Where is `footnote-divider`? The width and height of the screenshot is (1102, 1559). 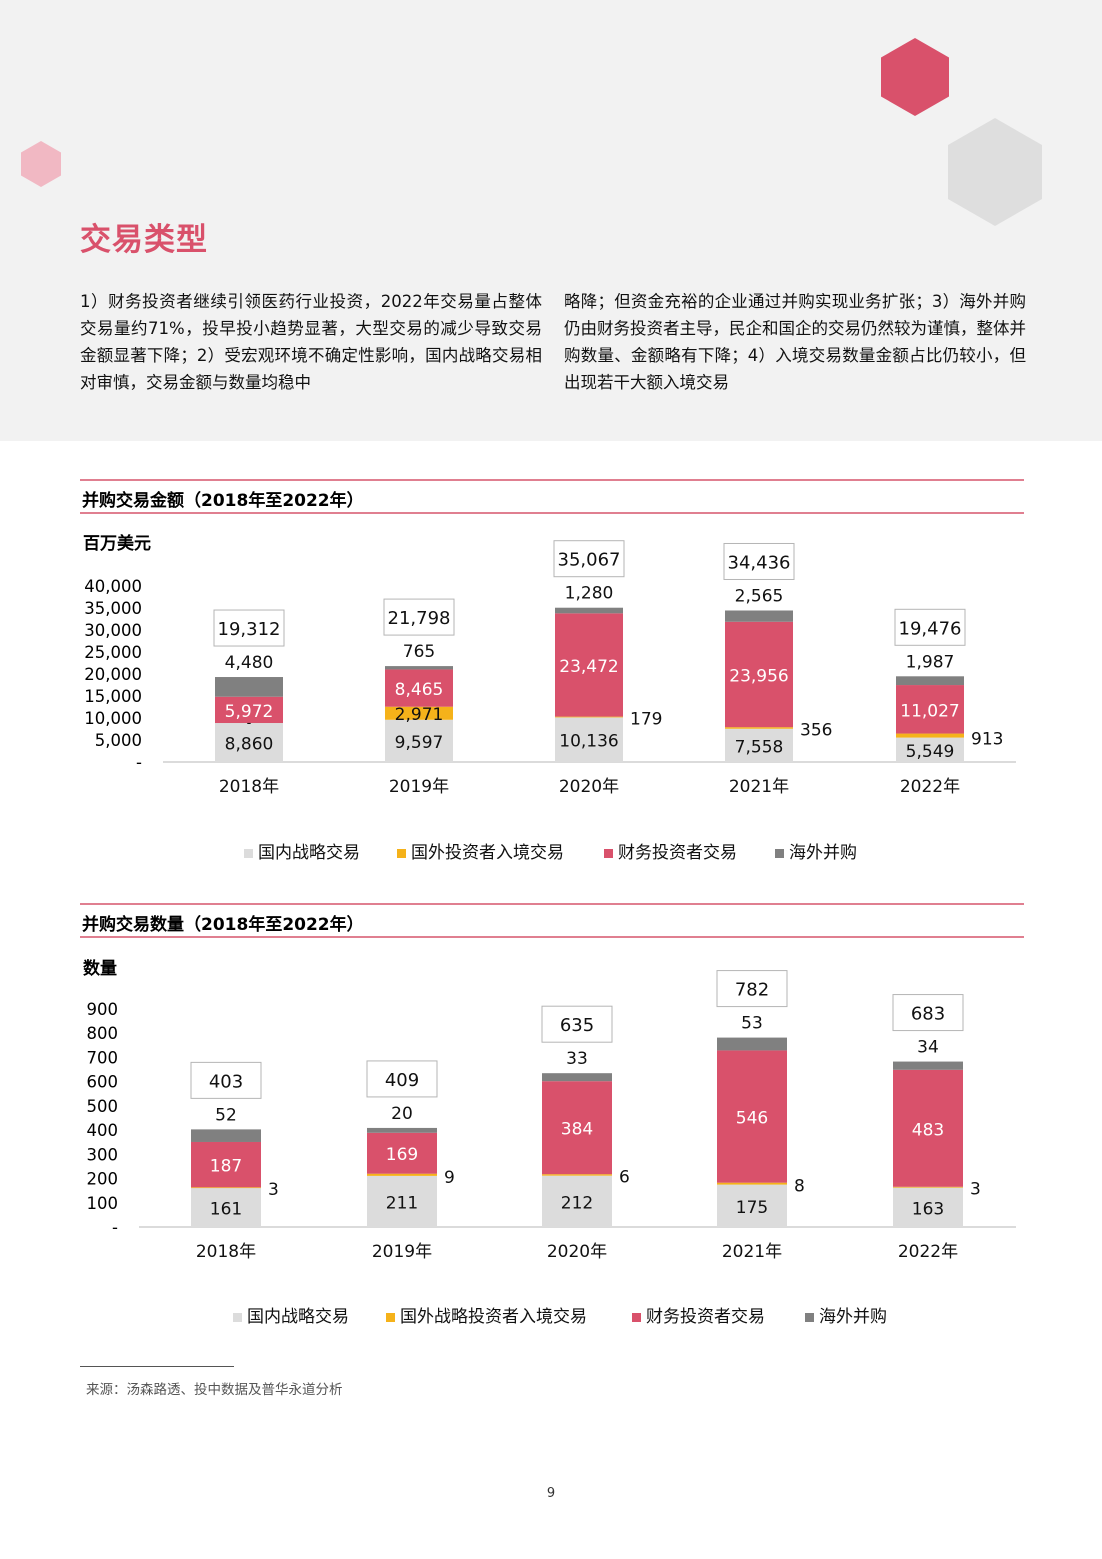 footnote-divider is located at coordinates (157, 1366).